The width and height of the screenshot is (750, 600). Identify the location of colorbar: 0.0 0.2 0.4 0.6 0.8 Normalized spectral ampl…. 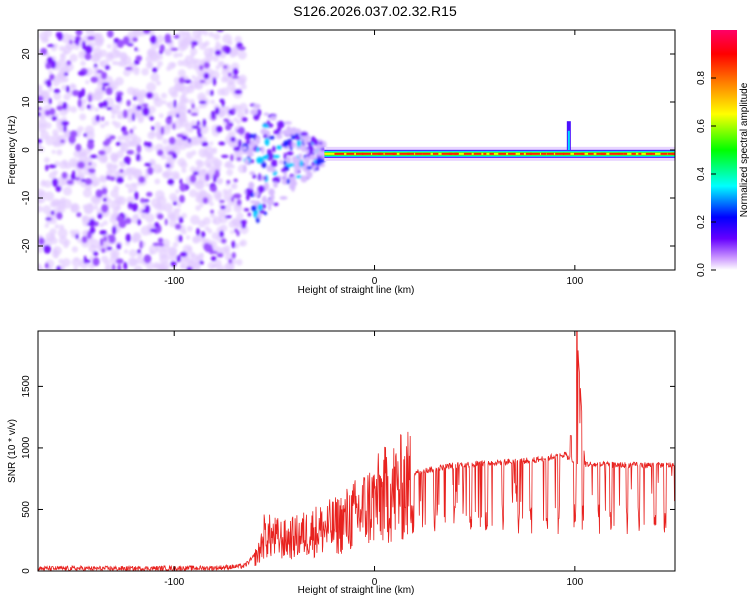
(723, 153).